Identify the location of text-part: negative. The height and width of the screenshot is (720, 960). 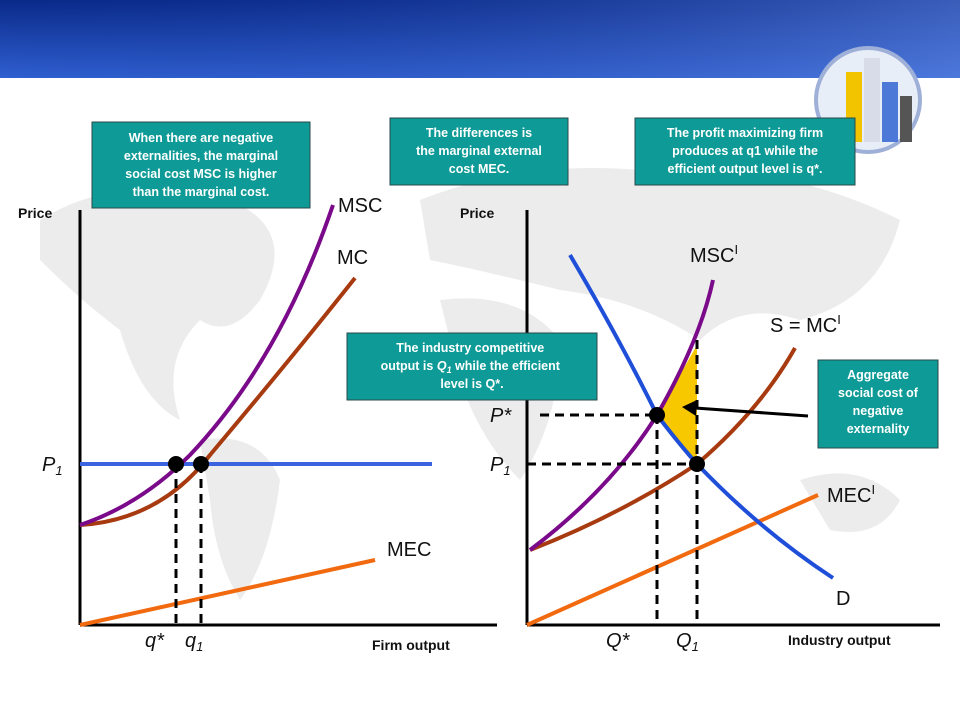
(878, 411).